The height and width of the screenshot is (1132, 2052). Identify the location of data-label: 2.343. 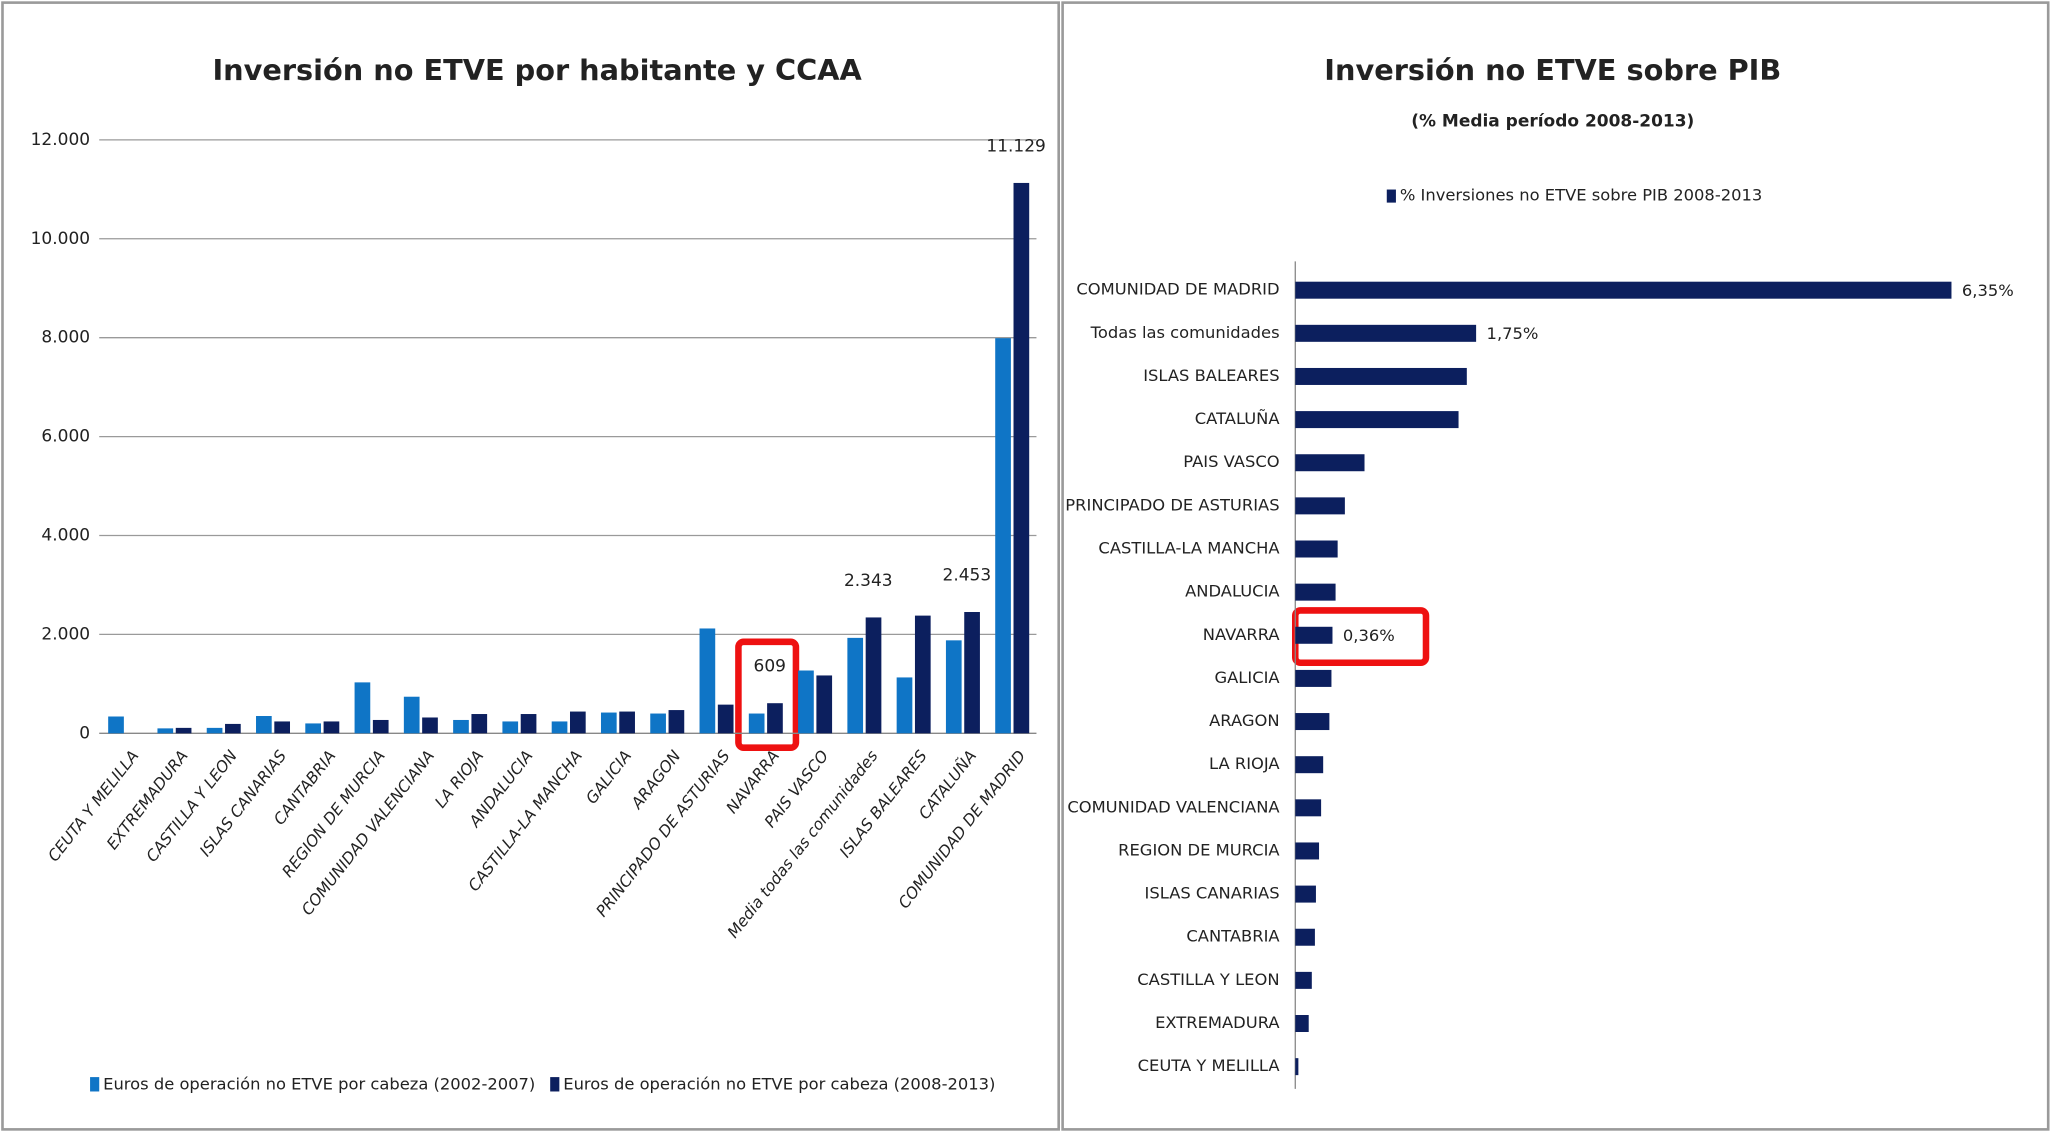
(868, 581).